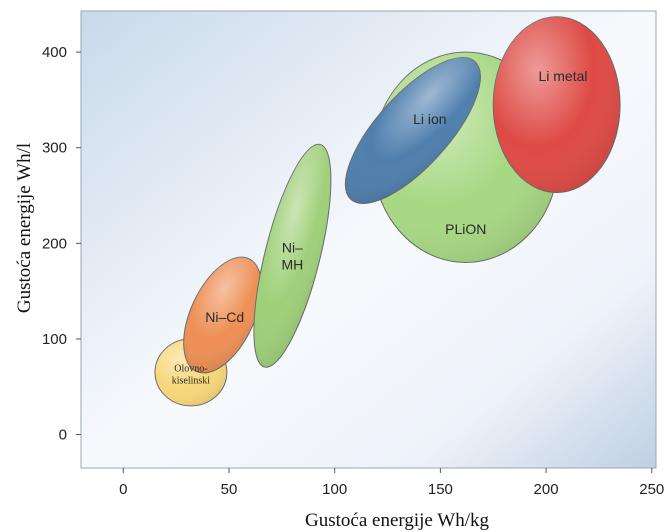  Describe the element at coordinates (391, 483) in the screenshot. I see `x-axis-ticks: 0 50 100 150 200 250` at that location.